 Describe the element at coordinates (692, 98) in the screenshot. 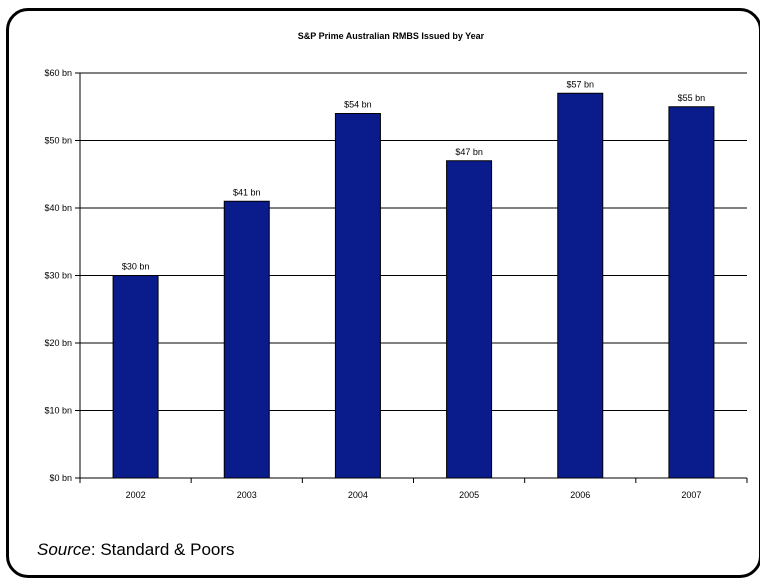

I see `data-label: $55 bn` at that location.